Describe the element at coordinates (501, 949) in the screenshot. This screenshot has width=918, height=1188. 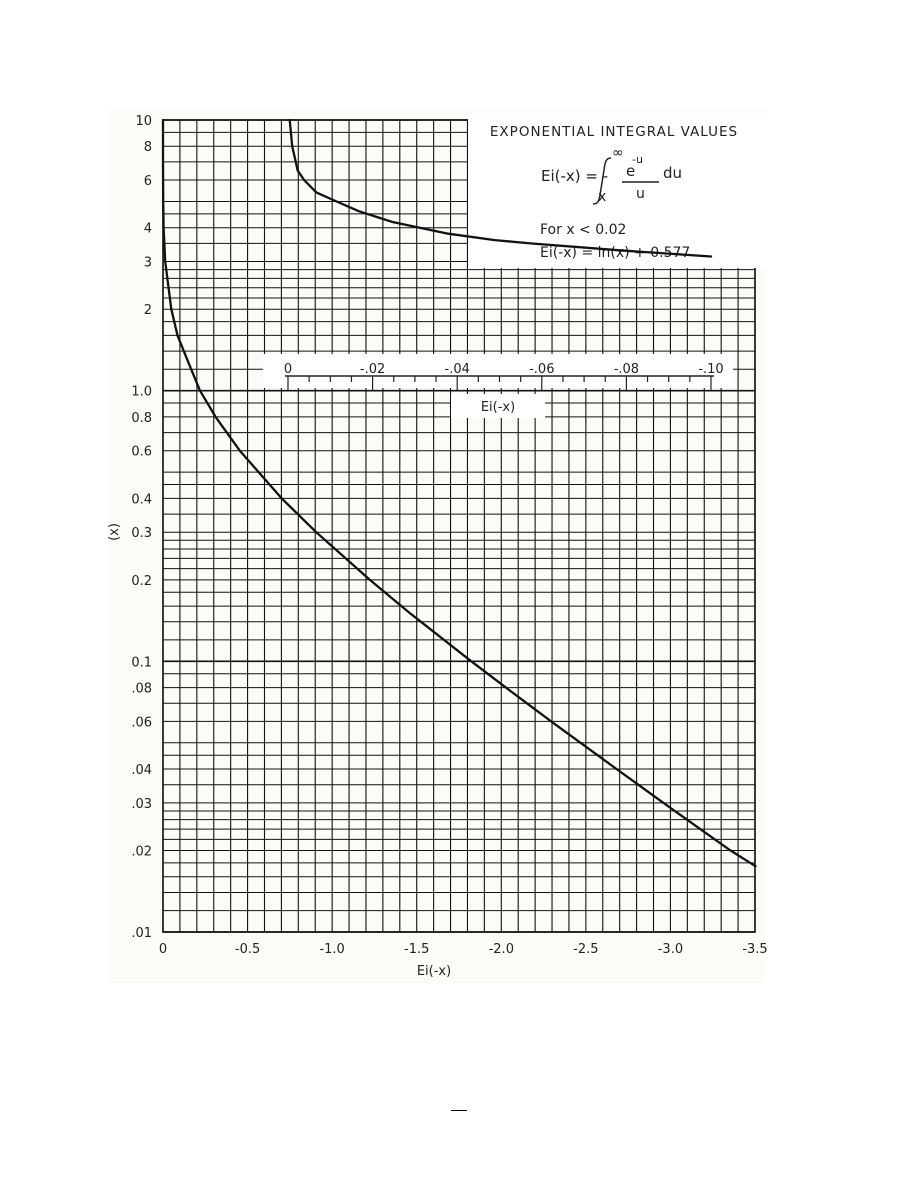
I see `x-tick-label: -2.0` at that location.